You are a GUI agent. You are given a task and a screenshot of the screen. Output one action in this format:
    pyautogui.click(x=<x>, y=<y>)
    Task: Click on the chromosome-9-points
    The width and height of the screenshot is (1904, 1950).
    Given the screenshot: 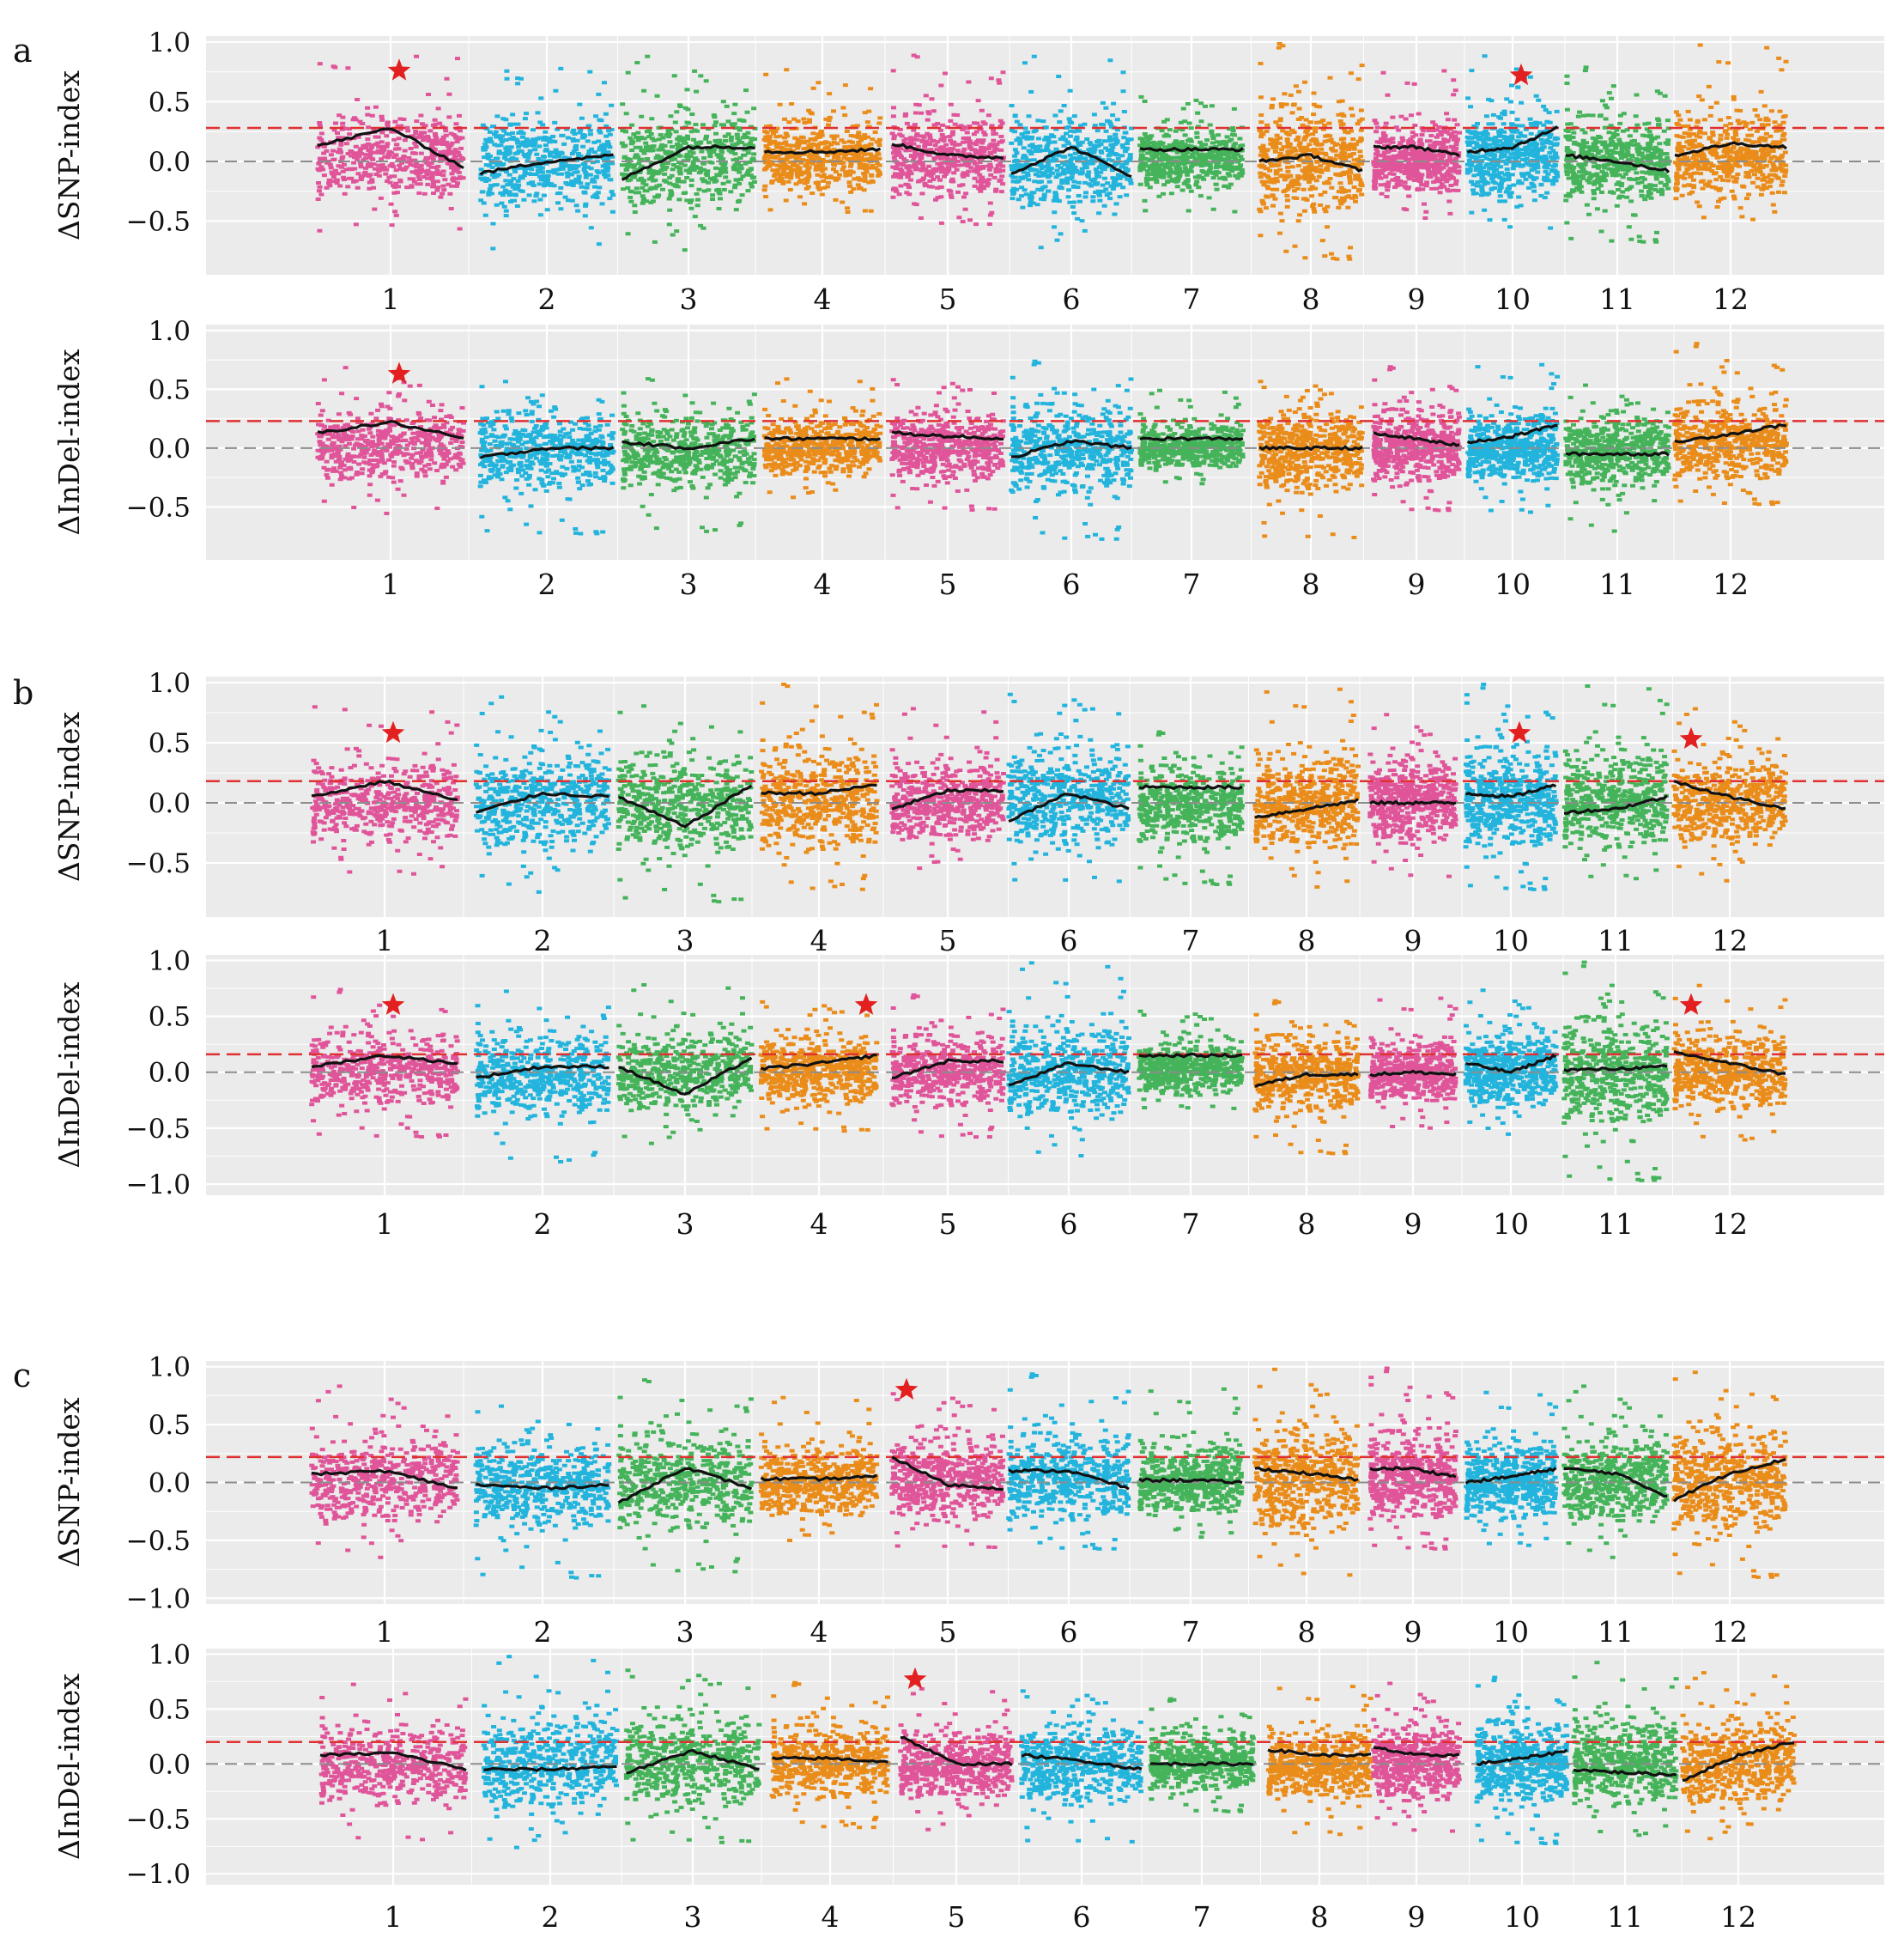 What is the action you would take?
    pyautogui.click(x=1413, y=795)
    